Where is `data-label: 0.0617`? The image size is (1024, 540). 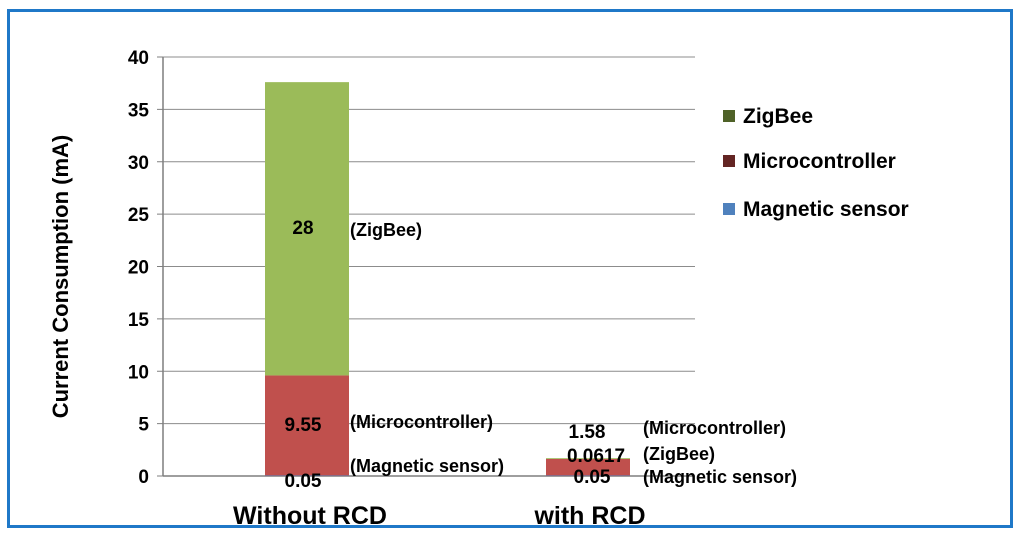 data-label: 0.0617 is located at coordinates (596, 456).